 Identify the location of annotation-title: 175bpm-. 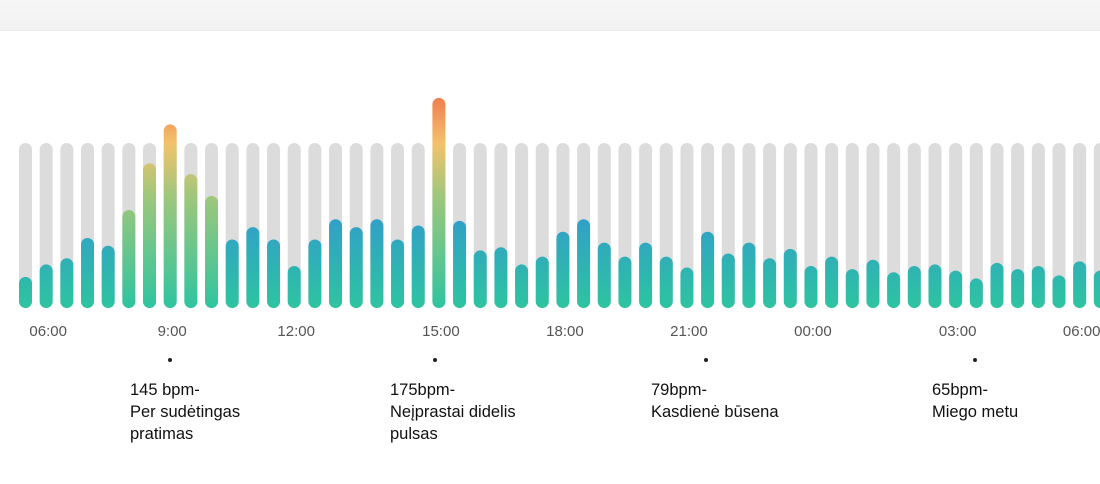
(423, 390).